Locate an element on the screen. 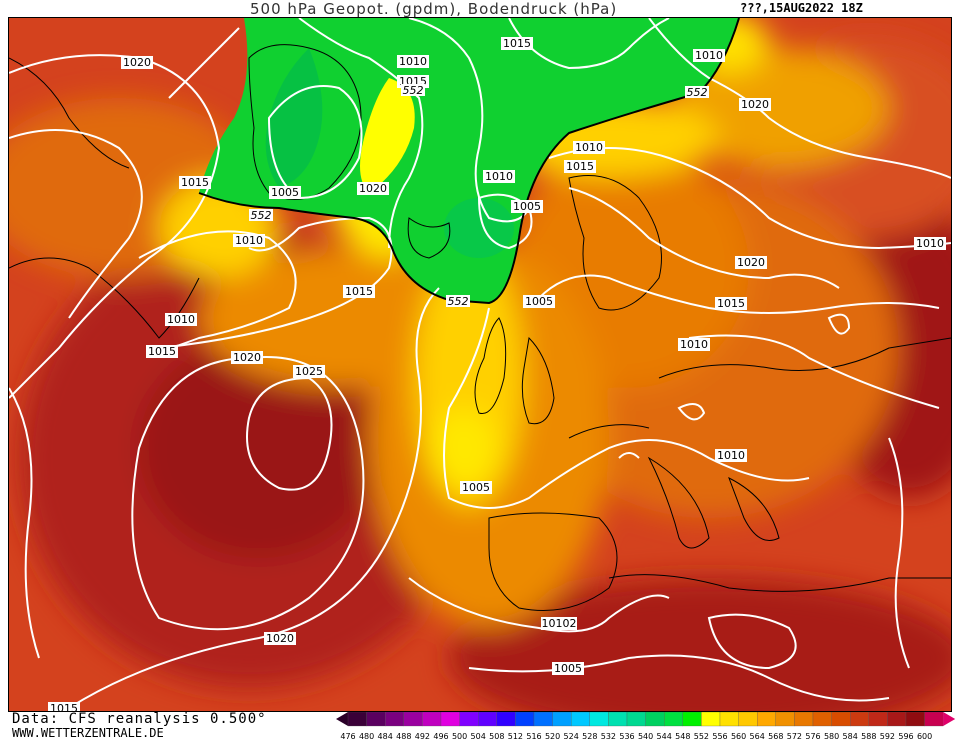  scale-tick-label: 580 is located at coordinates (831, 736).